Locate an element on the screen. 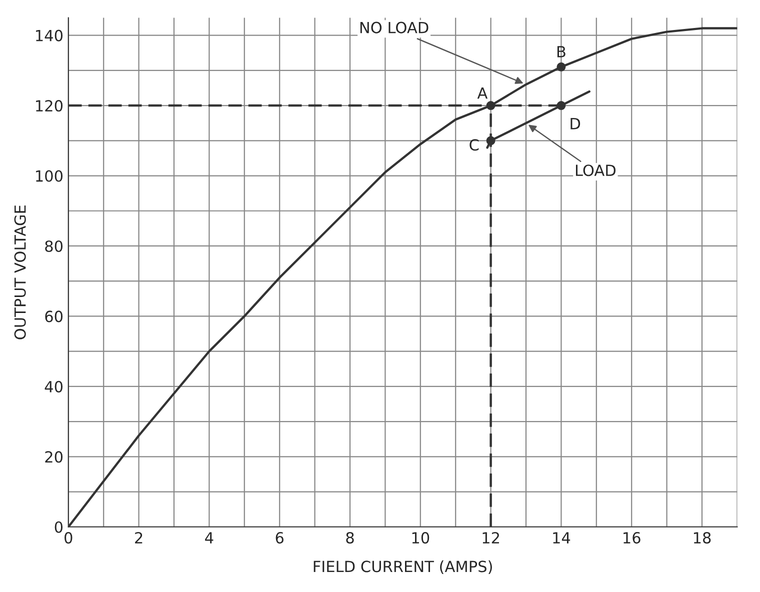  x-tick-label: 18 is located at coordinates (702, 538).